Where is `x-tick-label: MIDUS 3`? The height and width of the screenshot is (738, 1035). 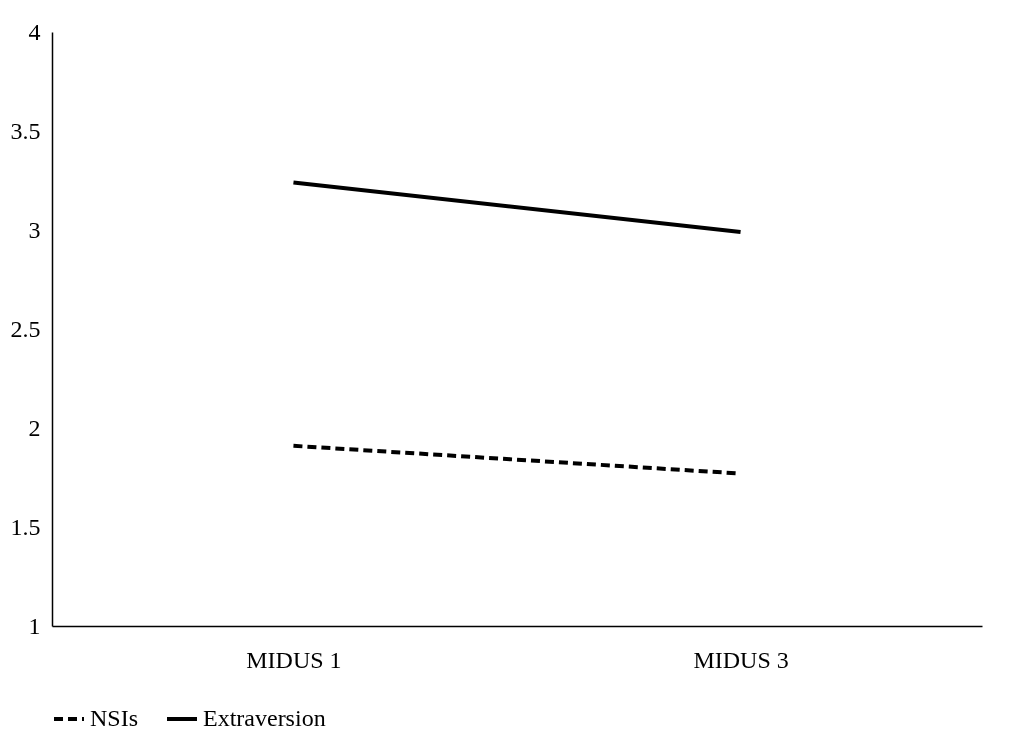
x-tick-label: MIDUS 3 is located at coordinates (741, 659).